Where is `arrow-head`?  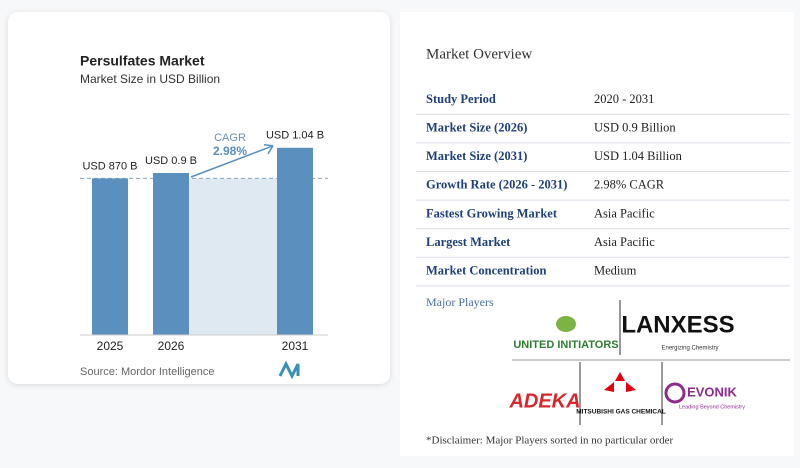
arrow-head is located at coordinates (268, 149).